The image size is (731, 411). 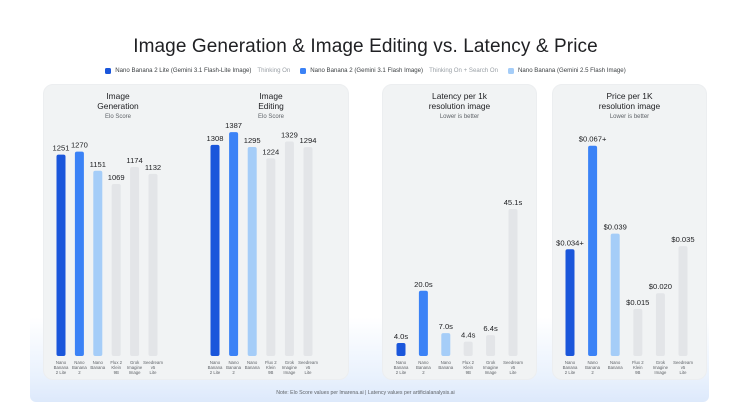 I want to click on value-label: 1224, so click(x=270, y=151).